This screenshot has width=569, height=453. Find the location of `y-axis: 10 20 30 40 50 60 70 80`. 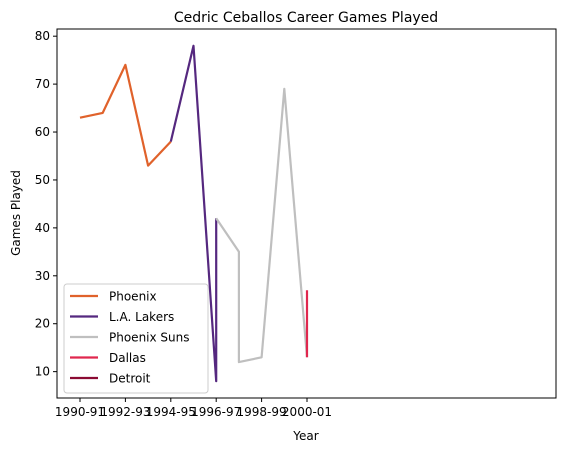

y-axis: 10 20 30 40 50 60 70 80 is located at coordinates (46, 204).